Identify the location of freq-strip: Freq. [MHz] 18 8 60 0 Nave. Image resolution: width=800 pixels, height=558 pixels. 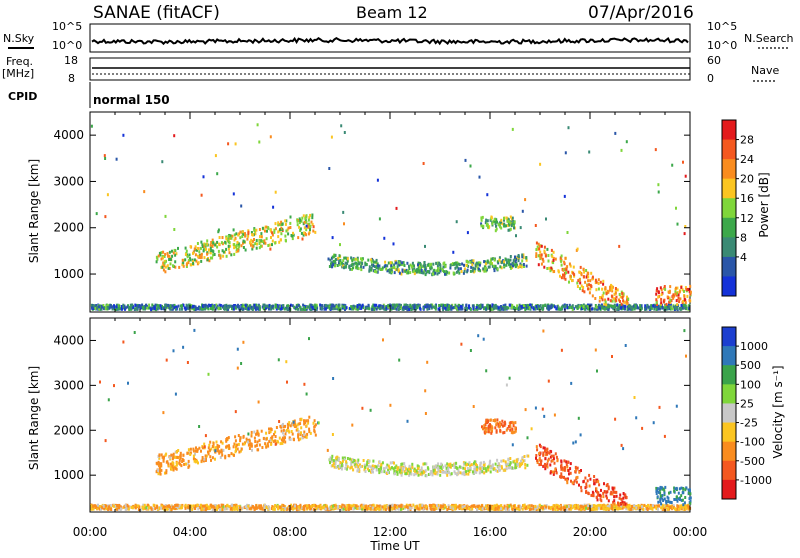
(390, 69).